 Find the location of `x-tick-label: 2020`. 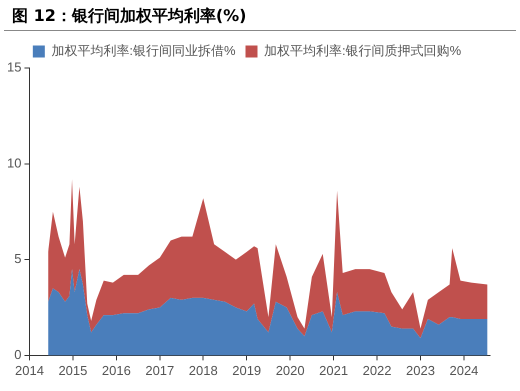

x-tick-label: 2020 is located at coordinates (290, 370).